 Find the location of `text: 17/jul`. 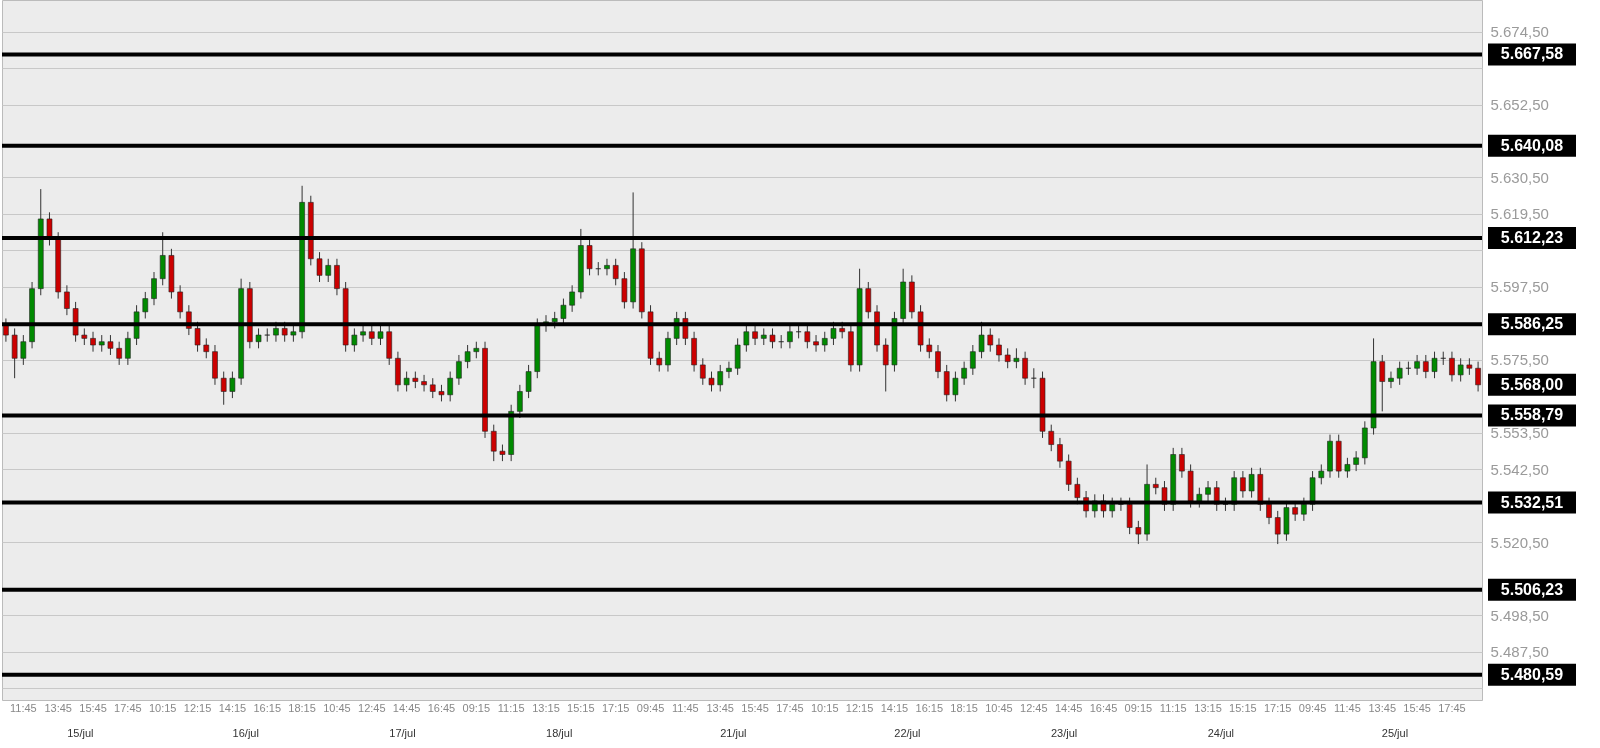

text: 17/jul is located at coordinates (402, 733).